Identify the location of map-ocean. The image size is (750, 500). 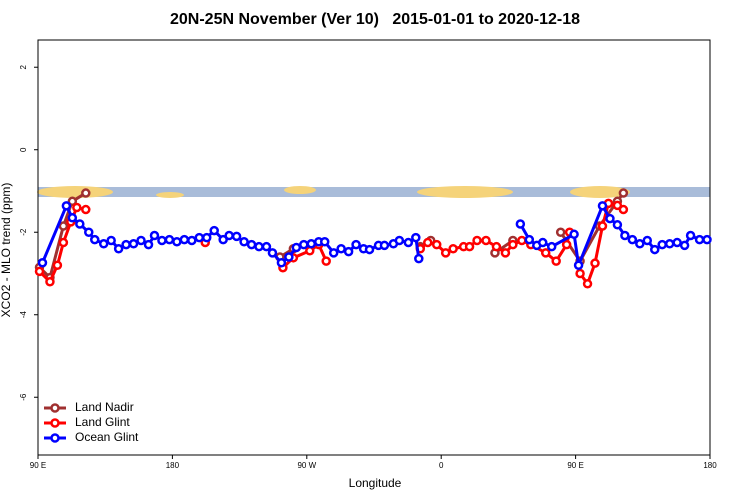
(374, 192).